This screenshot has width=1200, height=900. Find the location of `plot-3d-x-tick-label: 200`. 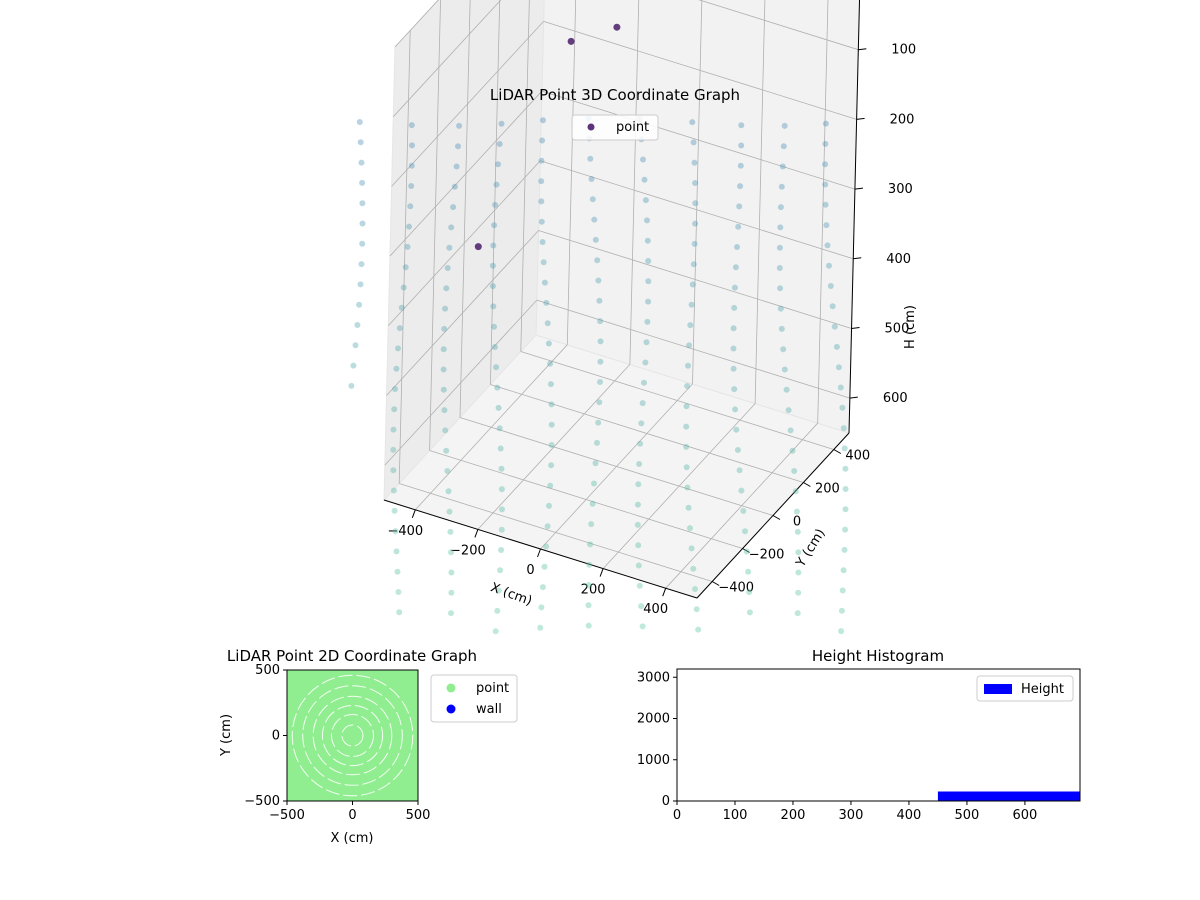

plot-3d-x-tick-label: 200 is located at coordinates (593, 590).